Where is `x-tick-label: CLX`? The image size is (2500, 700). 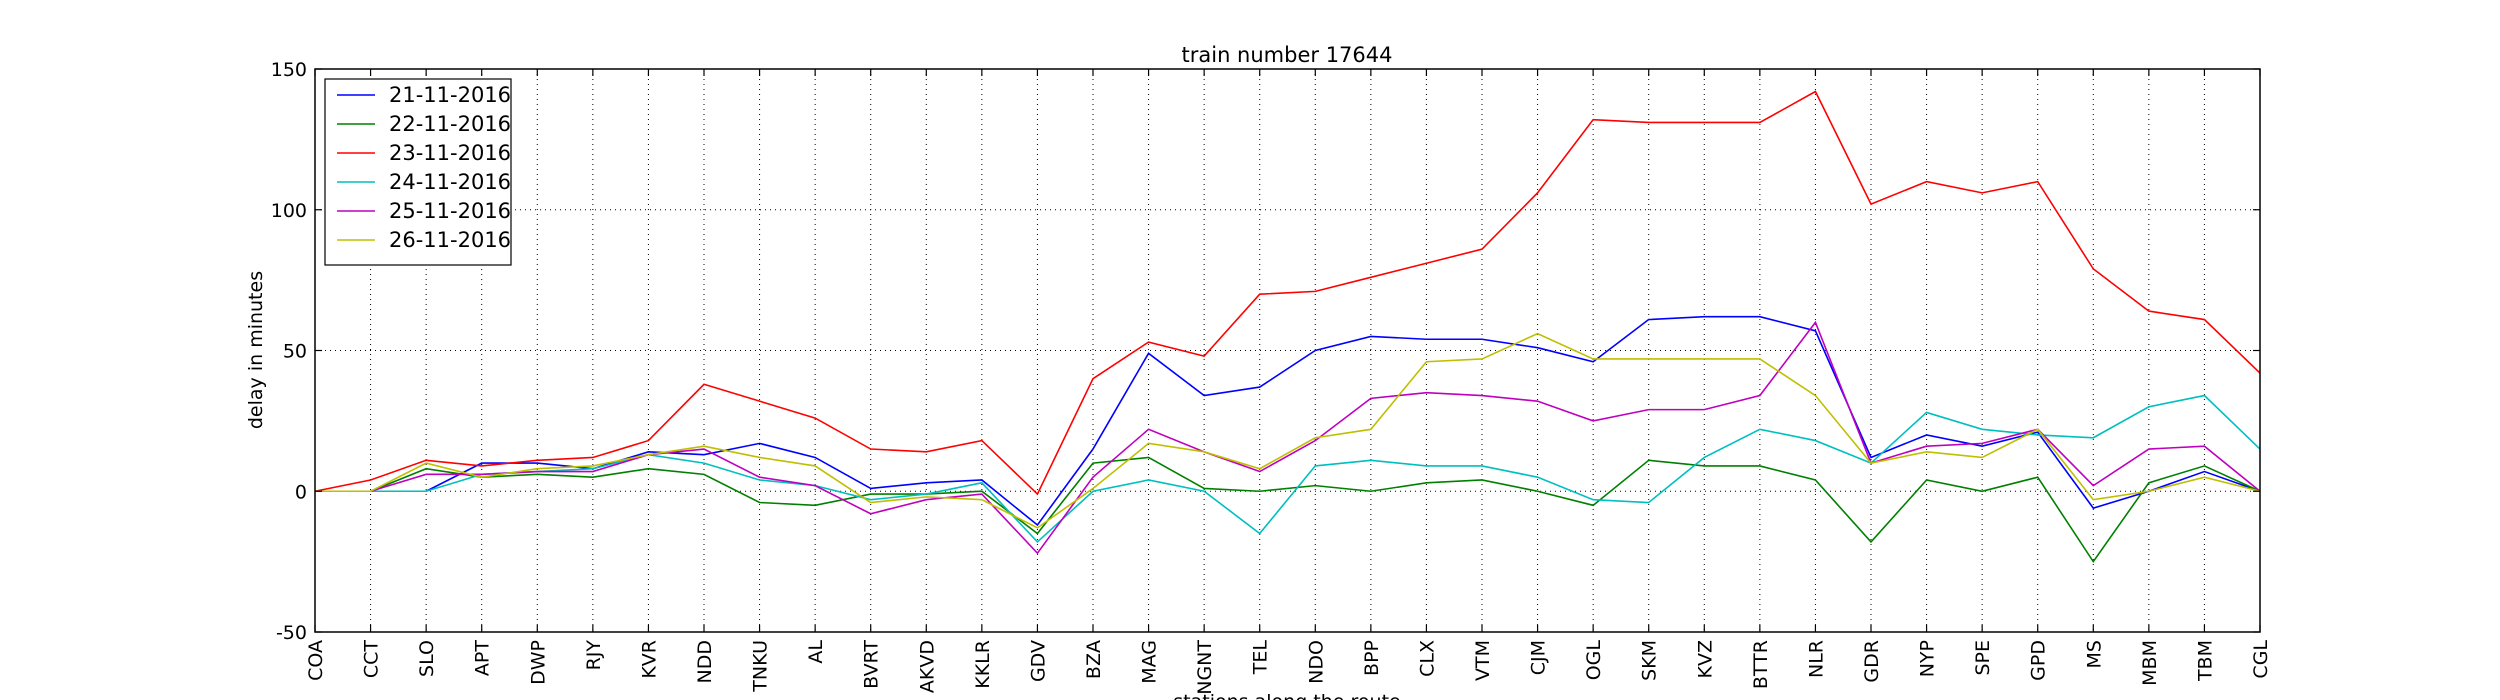 x-tick-label: CLX is located at coordinates (1427, 658).